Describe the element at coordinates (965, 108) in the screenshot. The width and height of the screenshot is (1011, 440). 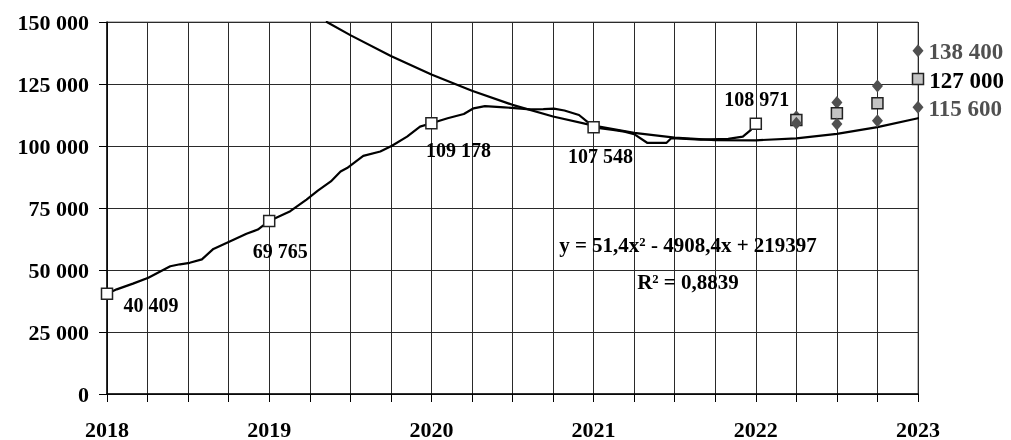
I see `data-label: 115 600` at that location.